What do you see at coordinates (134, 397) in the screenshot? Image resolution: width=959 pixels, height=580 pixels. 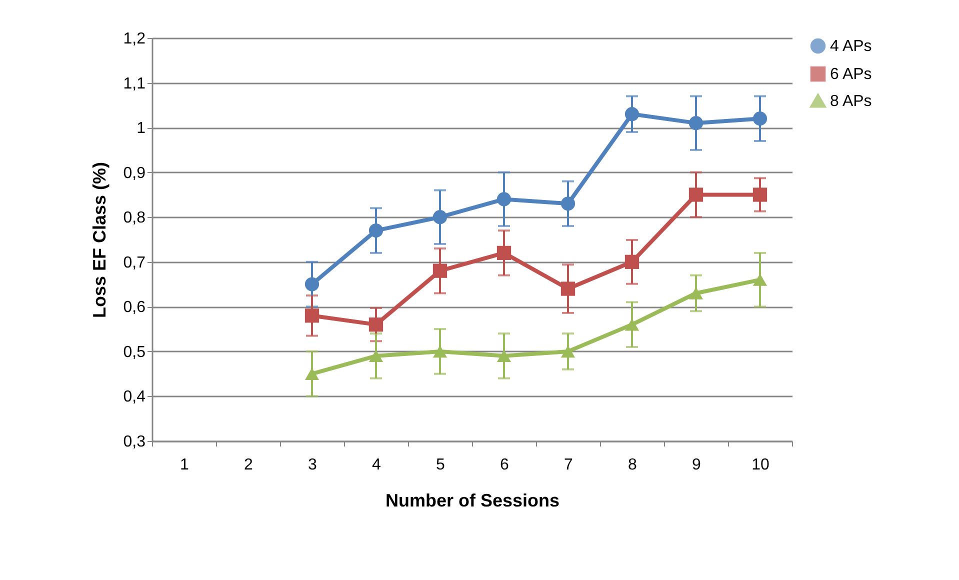 I see `y-tick-label: 0,4` at bounding box center [134, 397].